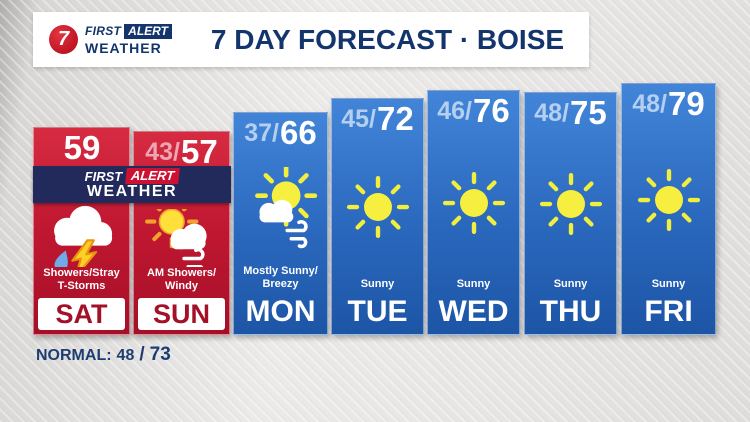 Image resolution: width=750 pixels, height=422 pixels. I want to click on brand-weather-label: WEATHER, so click(123, 47).